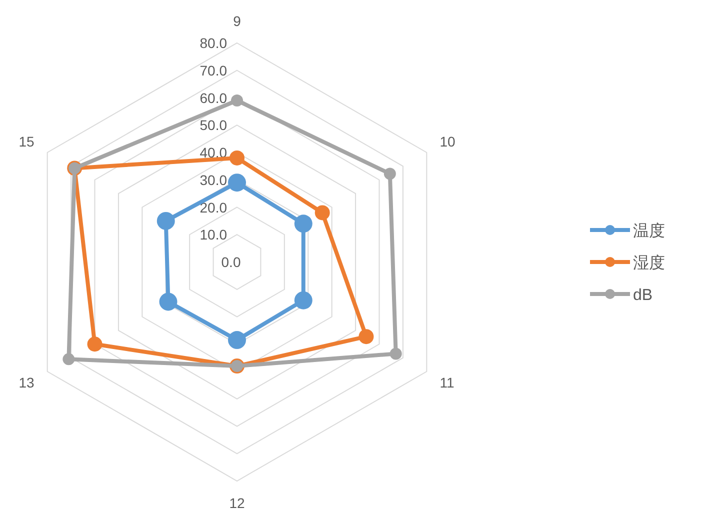  What do you see at coordinates (214, 180) in the screenshot?
I see `y-tick-label: 30.0` at bounding box center [214, 180].